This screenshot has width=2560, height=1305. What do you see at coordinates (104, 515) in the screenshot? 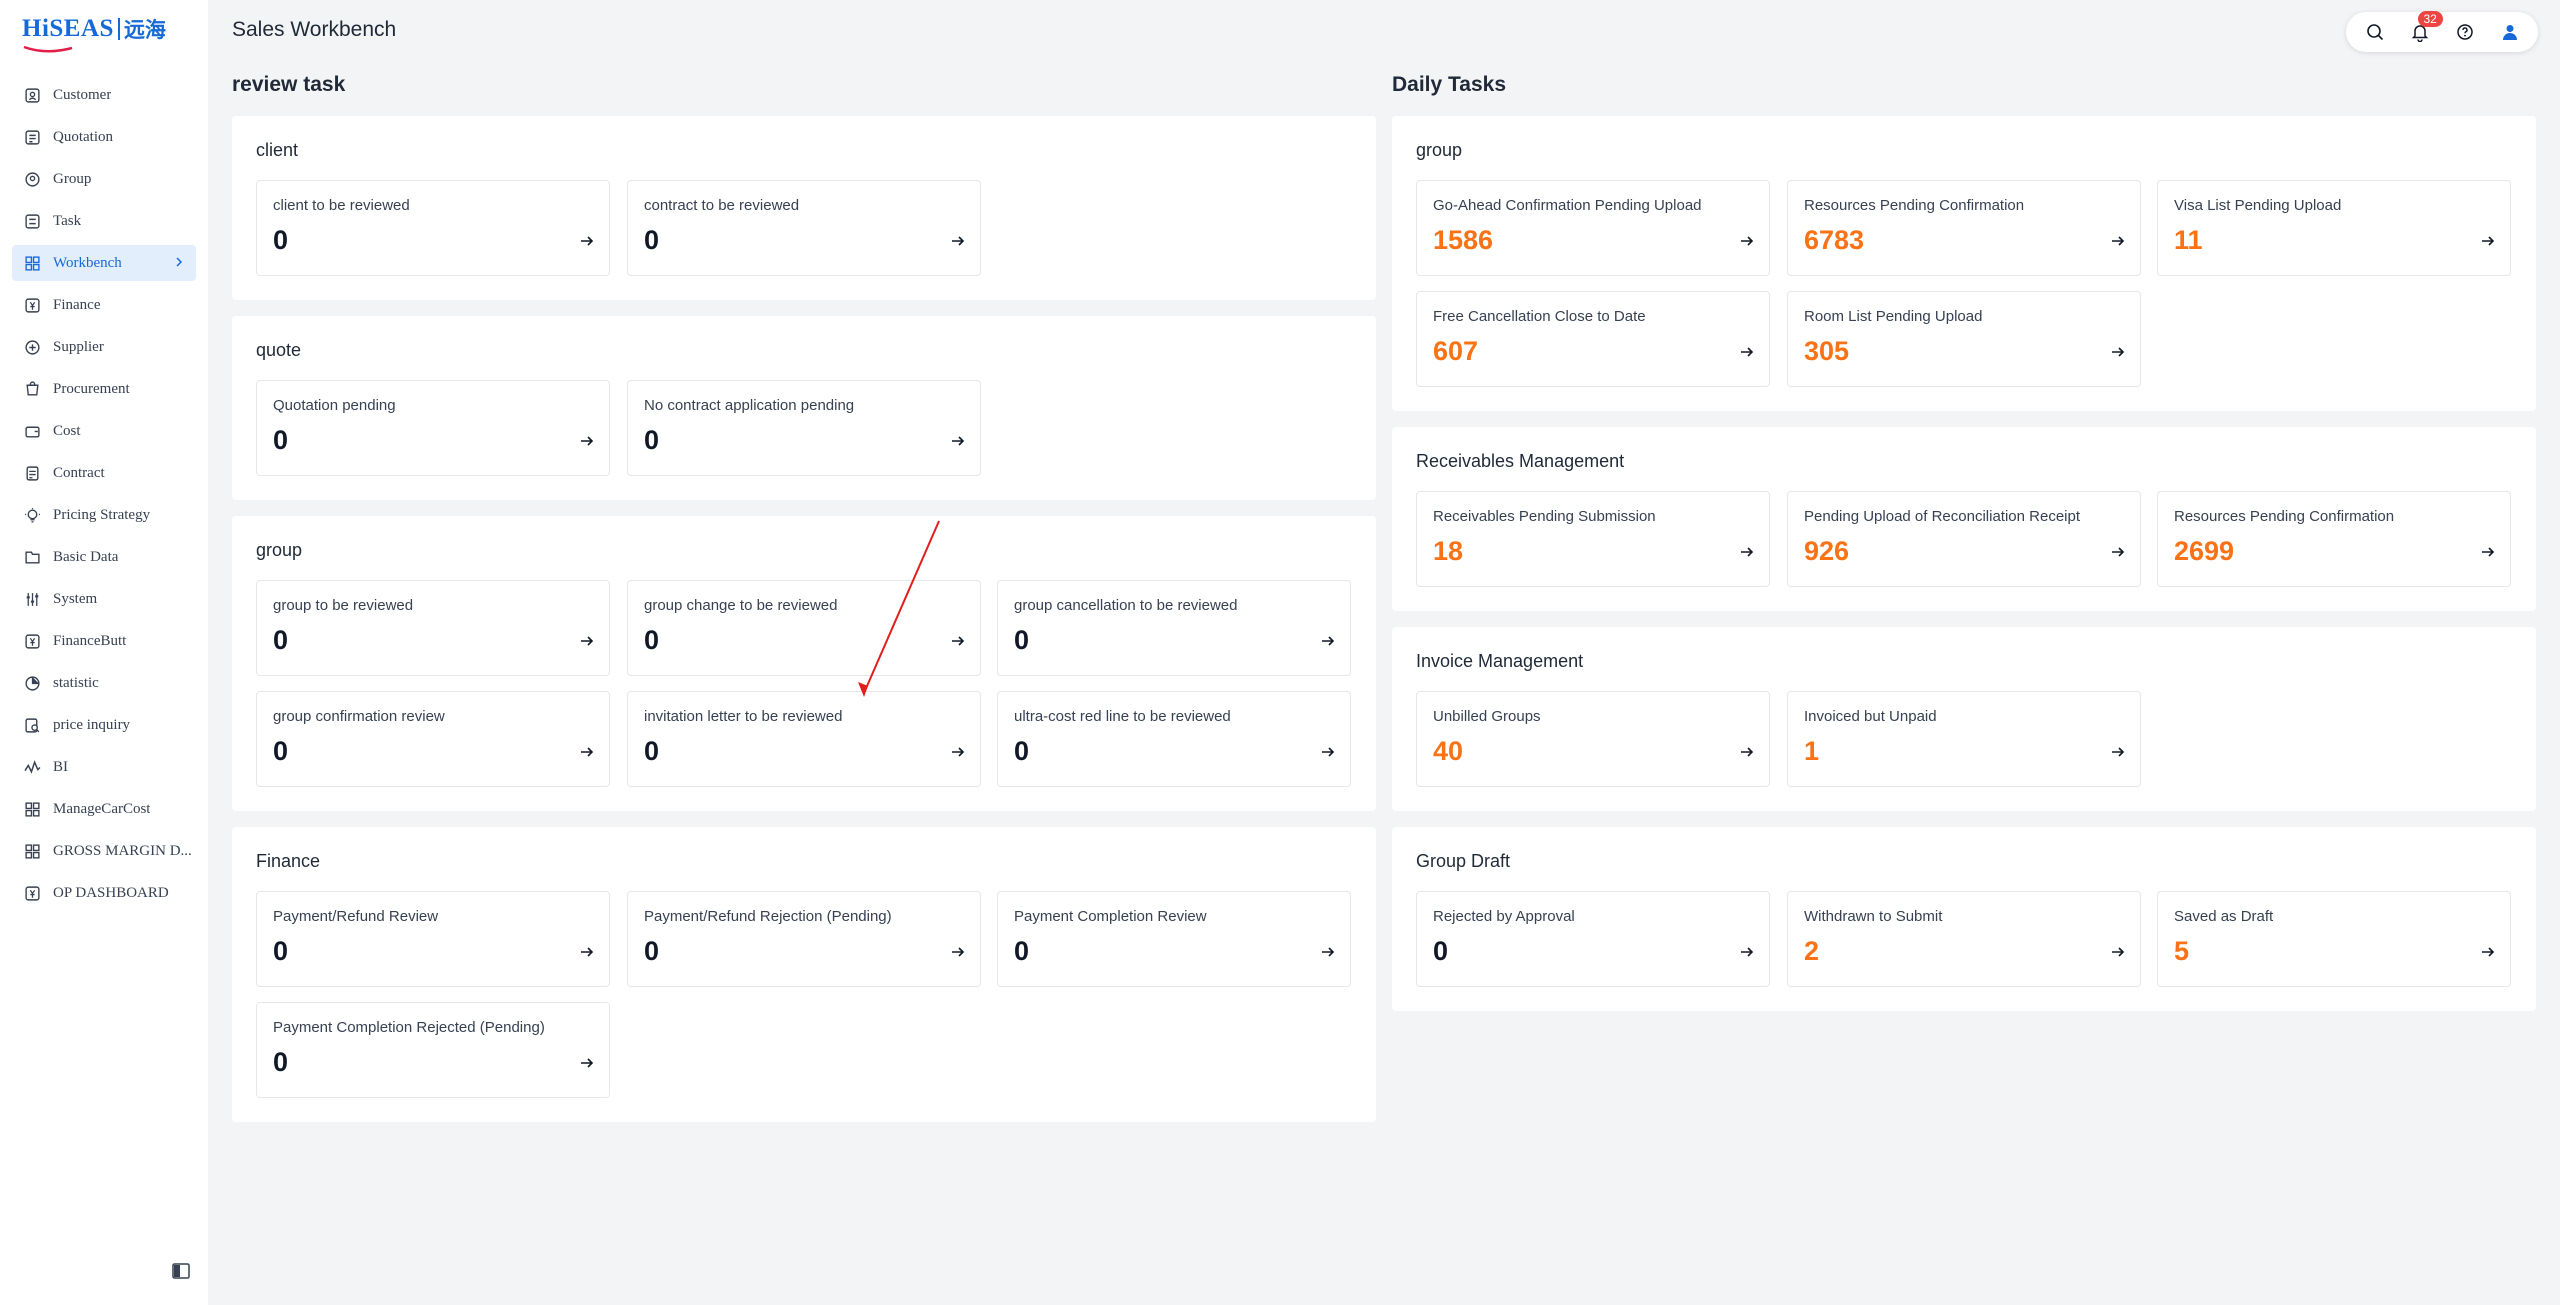
I see `sidebar-item-pricing-strategy: Pricing Strategy` at bounding box center [104, 515].